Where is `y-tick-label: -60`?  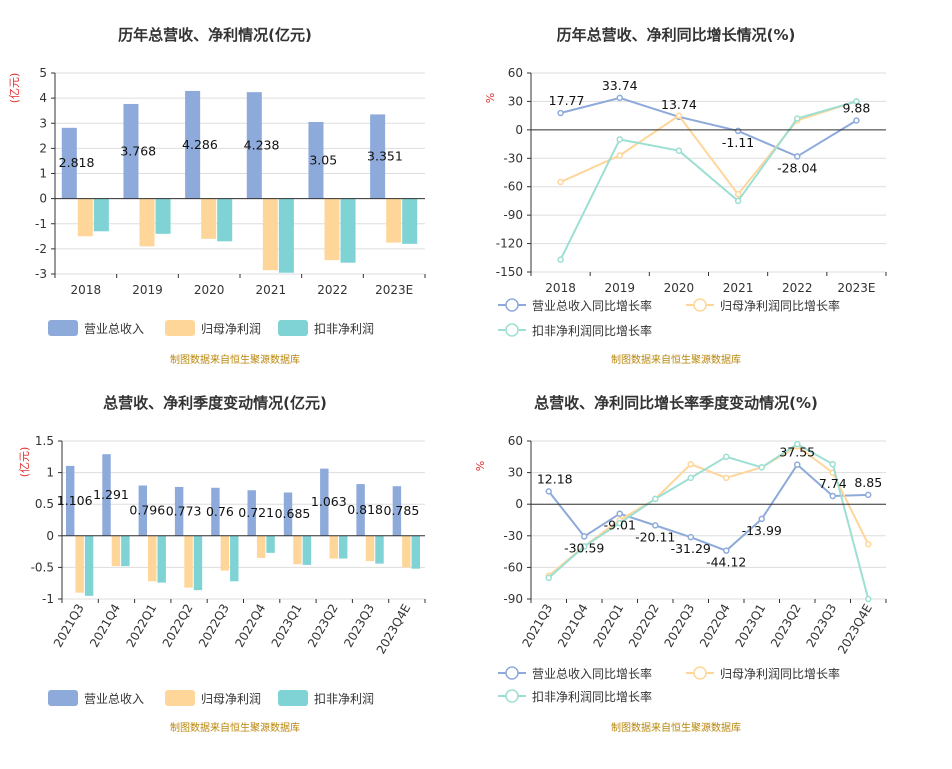
y-tick-label: -60 is located at coordinates (513, 567).